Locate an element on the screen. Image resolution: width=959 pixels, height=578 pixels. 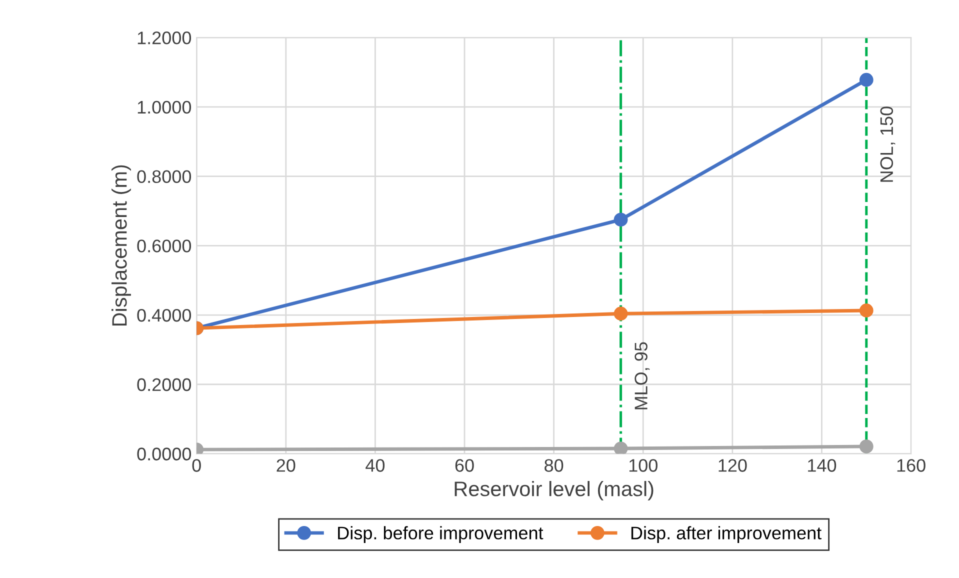
x-tick-label: 40 is located at coordinates (375, 465).